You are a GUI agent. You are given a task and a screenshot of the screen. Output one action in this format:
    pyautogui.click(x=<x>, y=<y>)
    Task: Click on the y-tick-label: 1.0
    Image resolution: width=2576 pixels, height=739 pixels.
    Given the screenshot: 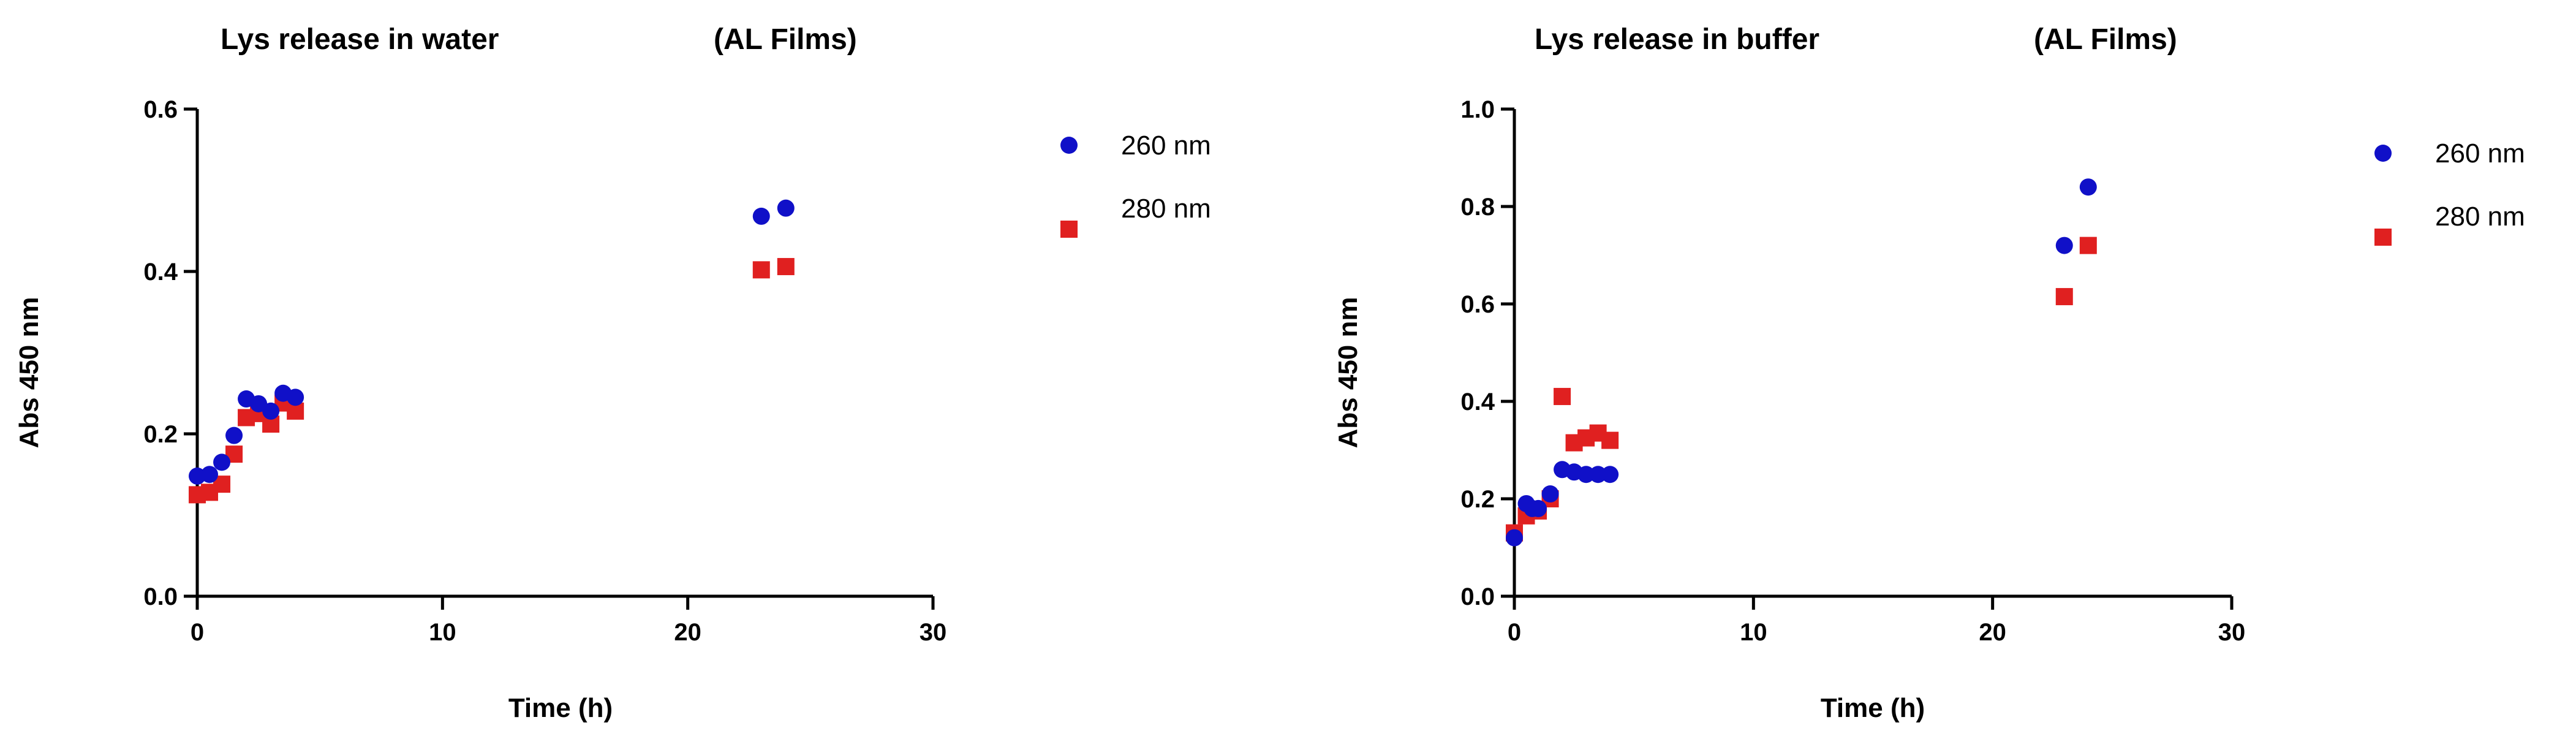 What is the action you would take?
    pyautogui.click(x=1477, y=109)
    